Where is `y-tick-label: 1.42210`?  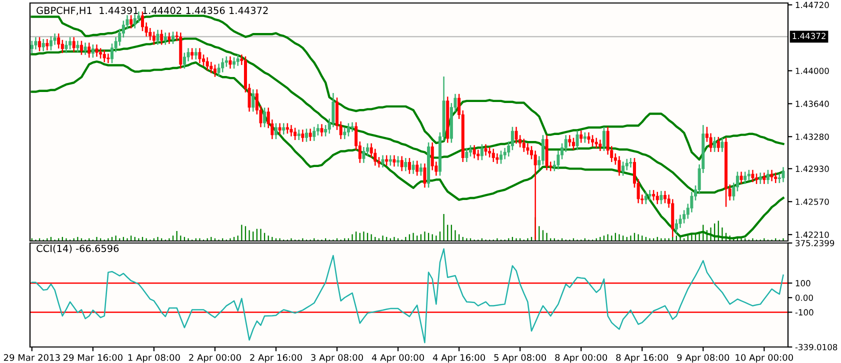 y-tick-label: 1.42210 is located at coordinates (812, 235).